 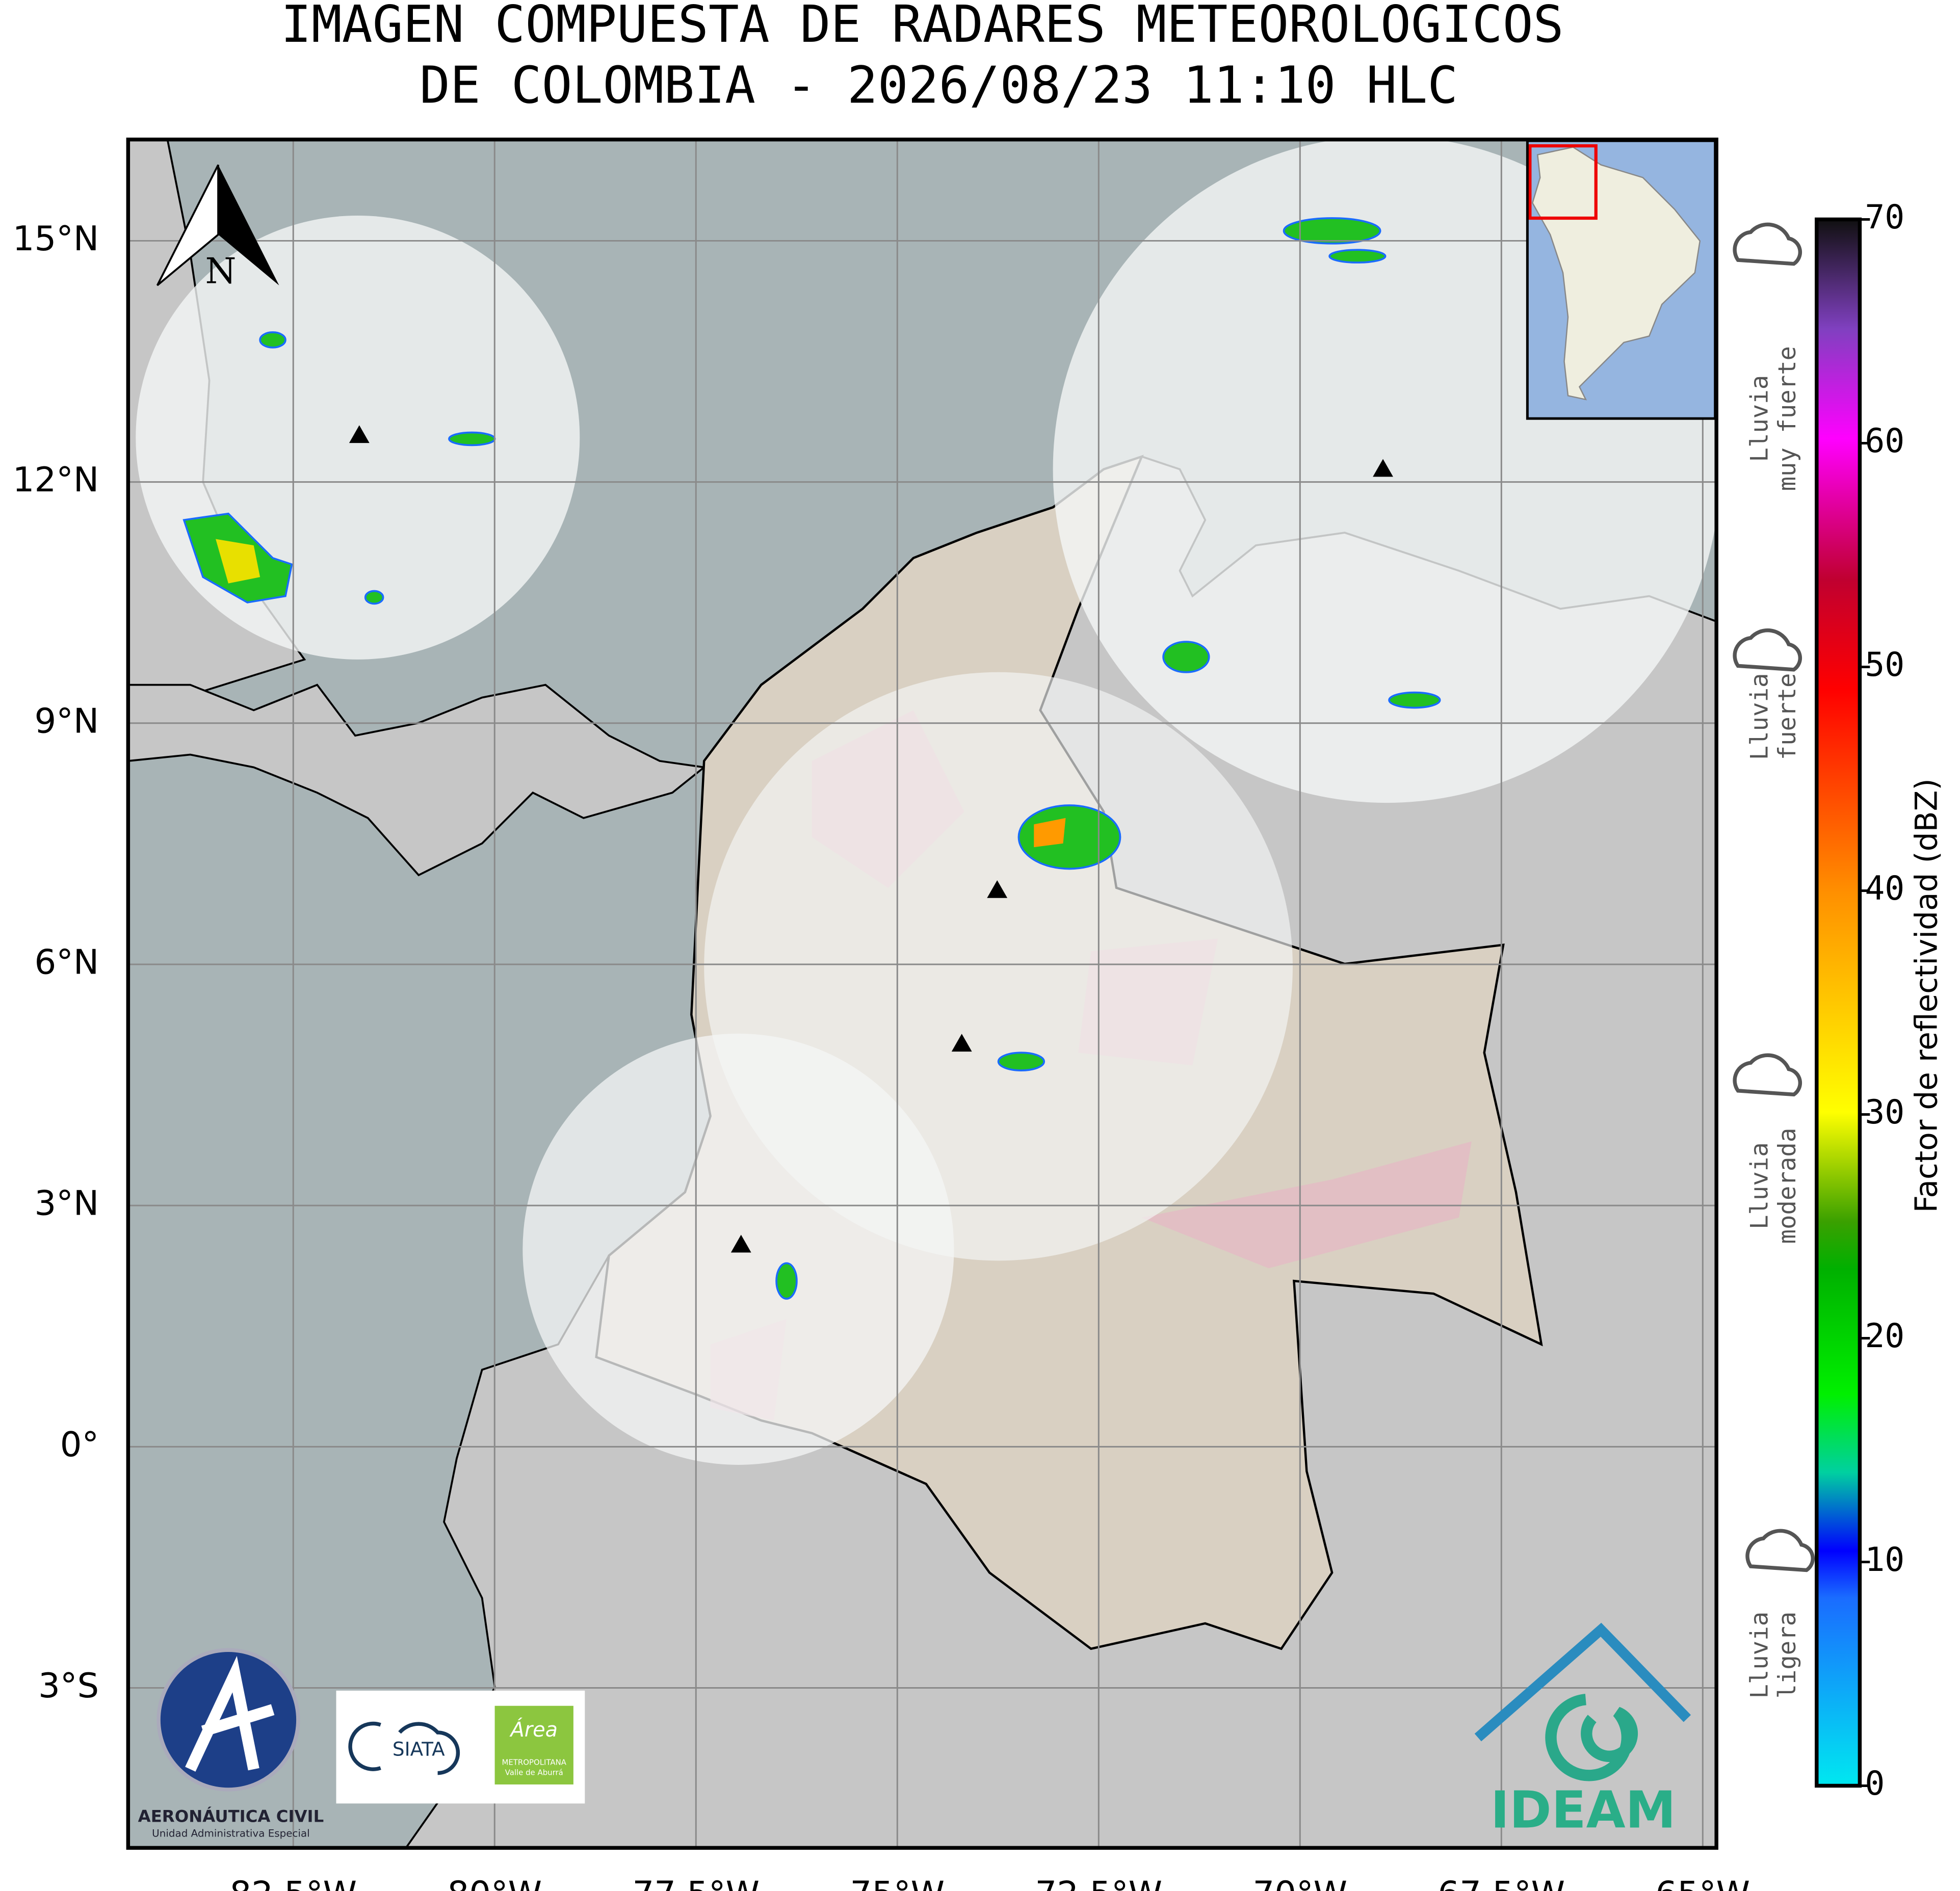 I want to click on inset-map, so click(x=1621, y=279).